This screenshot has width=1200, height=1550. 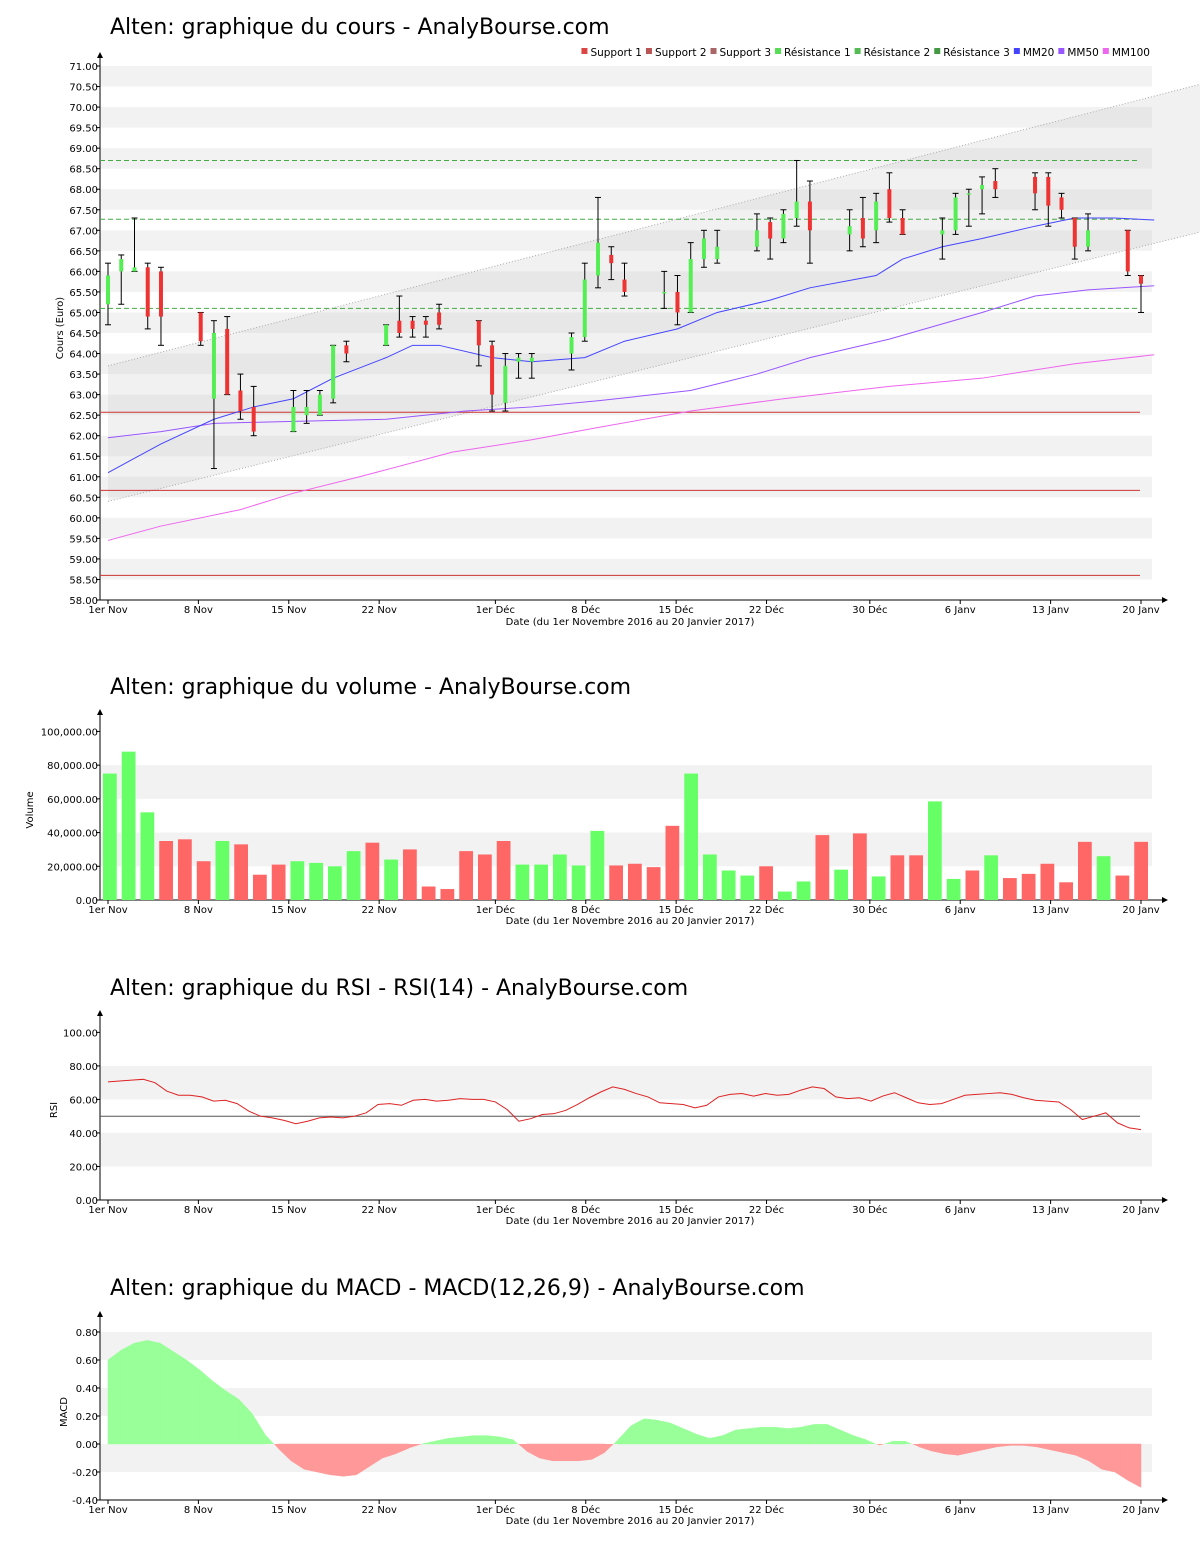 I want to click on macd-y-tick-label: 0.00, so click(x=87, y=1445).